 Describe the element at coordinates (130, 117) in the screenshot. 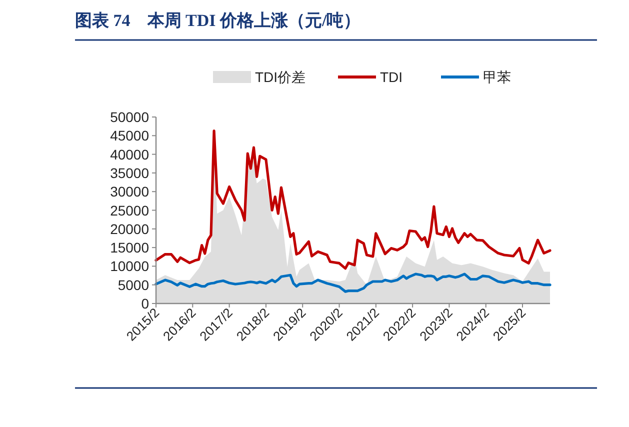

I see `y-tick-label: 50000` at that location.